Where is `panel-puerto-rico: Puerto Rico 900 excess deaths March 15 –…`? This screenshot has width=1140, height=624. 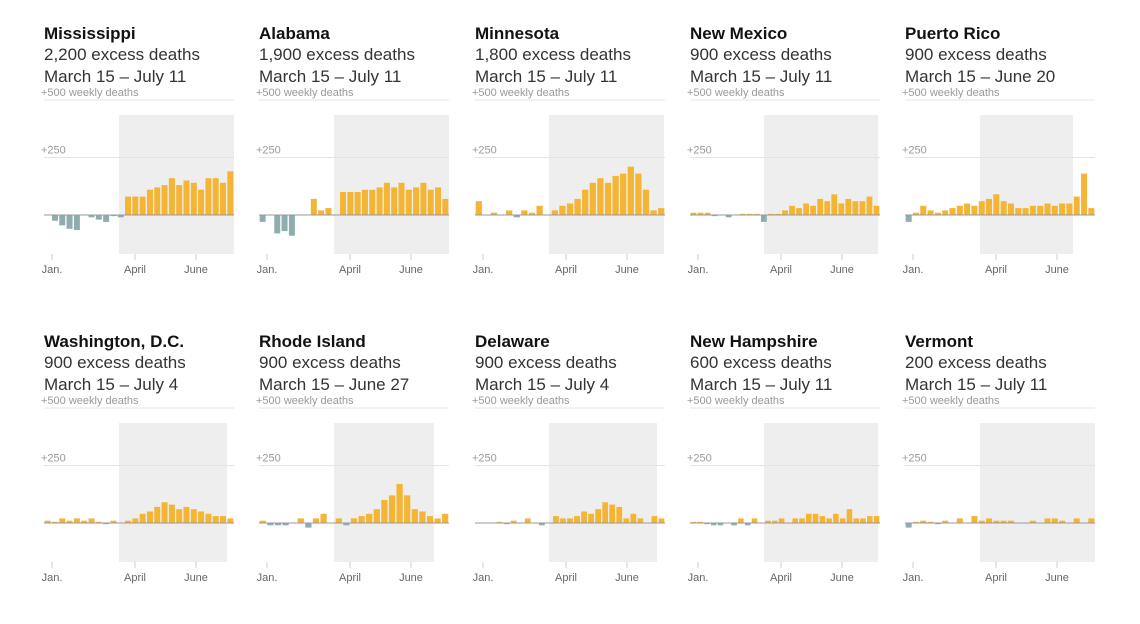
panel-puerto-rico: Puerto Rico 900 excess deaths March 15 –… is located at coordinates (1003, 170).